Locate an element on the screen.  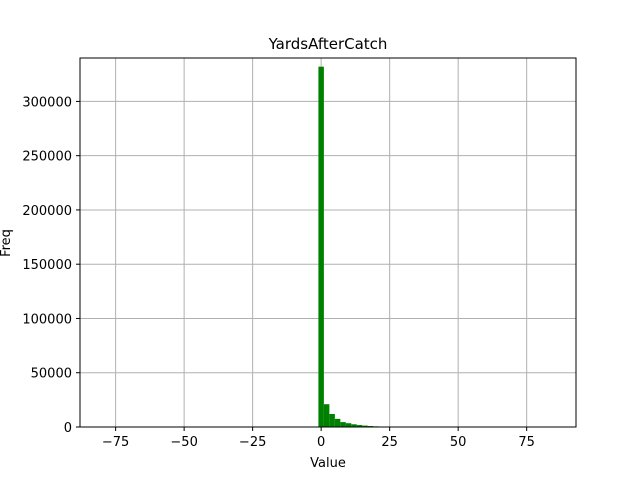
x-tick-label: 75 is located at coordinates (526, 442).